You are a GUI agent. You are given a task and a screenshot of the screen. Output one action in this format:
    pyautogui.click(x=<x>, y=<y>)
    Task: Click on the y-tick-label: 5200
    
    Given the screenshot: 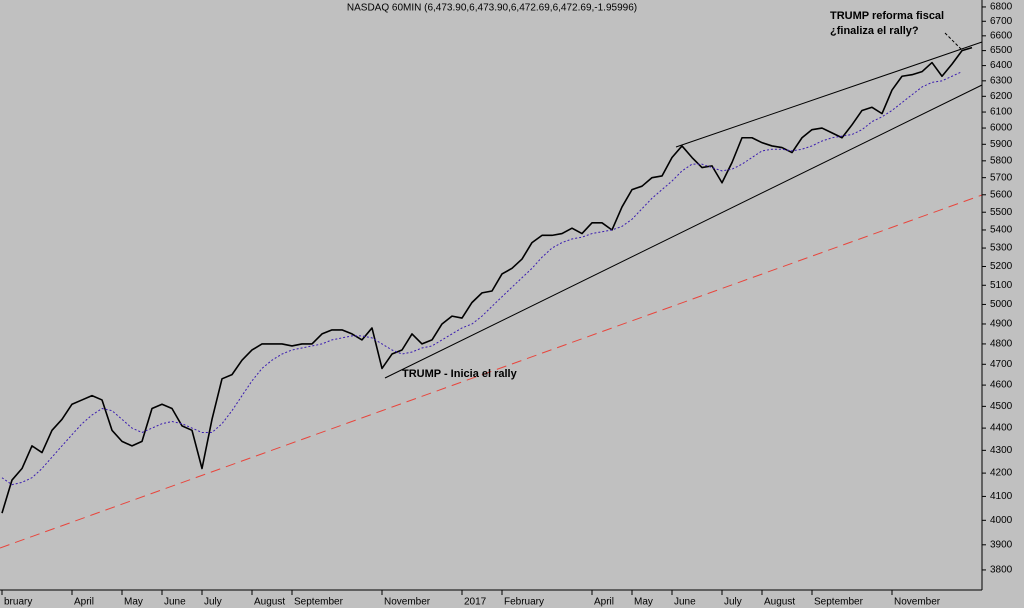 What is the action you would take?
    pyautogui.click(x=1001, y=266)
    